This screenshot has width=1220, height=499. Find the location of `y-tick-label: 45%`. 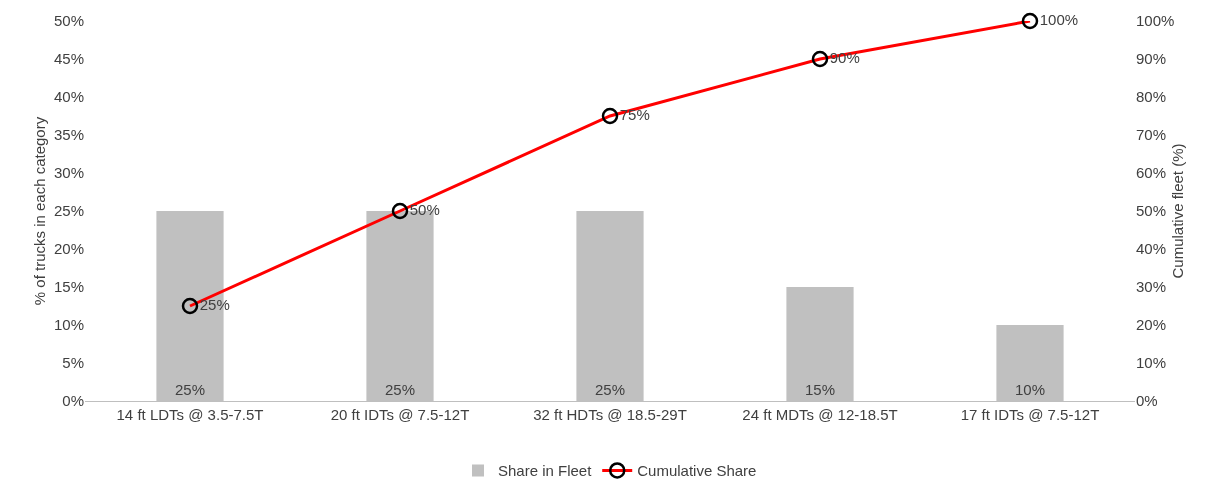

y-tick-label: 45% is located at coordinates (68, 59).